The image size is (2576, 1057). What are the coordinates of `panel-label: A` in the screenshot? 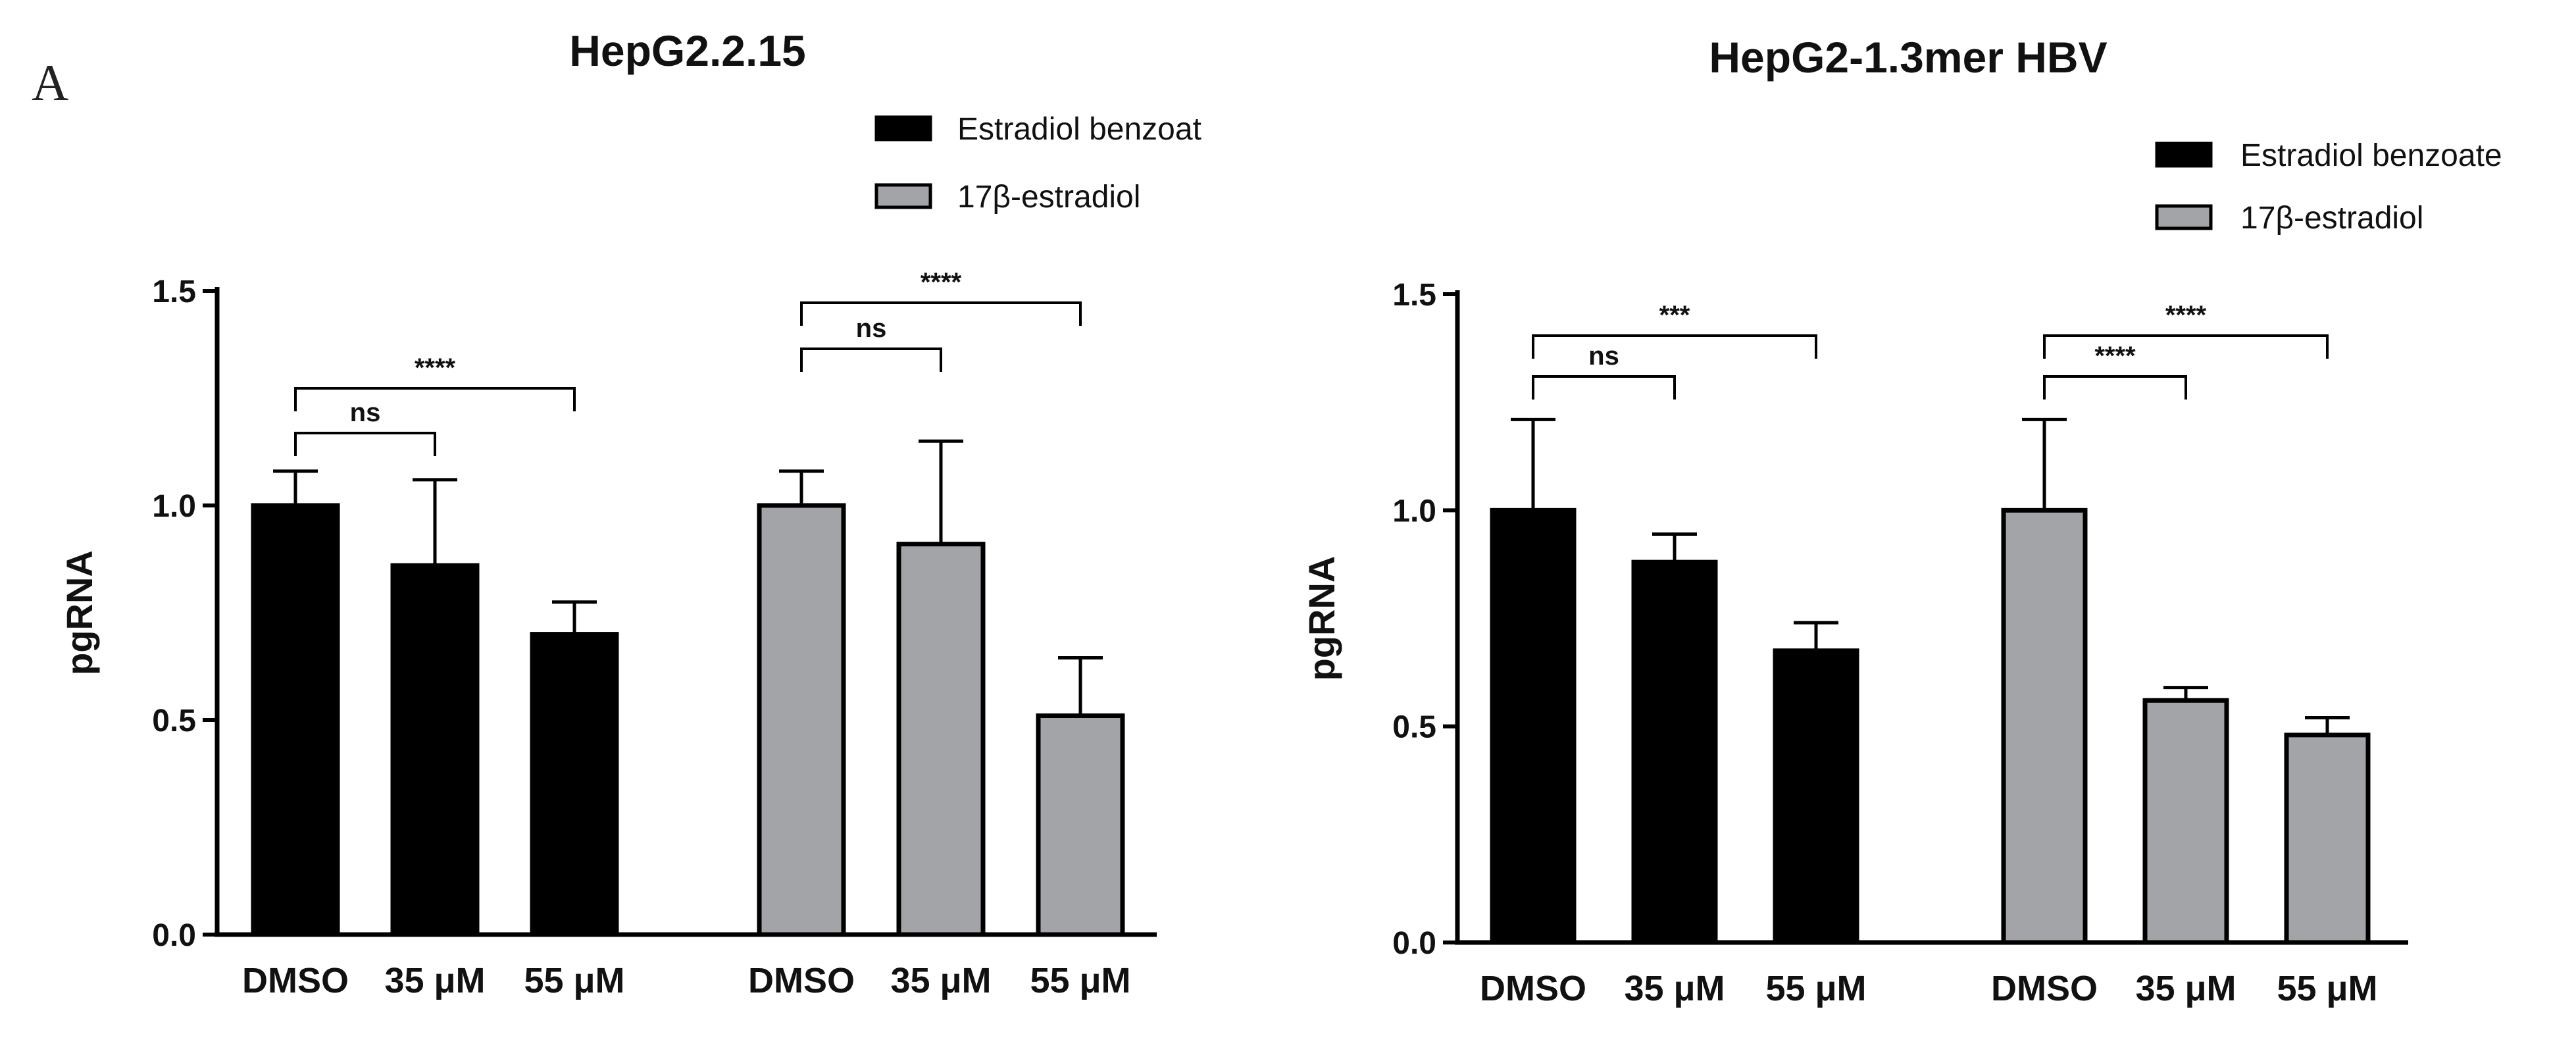 It's located at (50, 82).